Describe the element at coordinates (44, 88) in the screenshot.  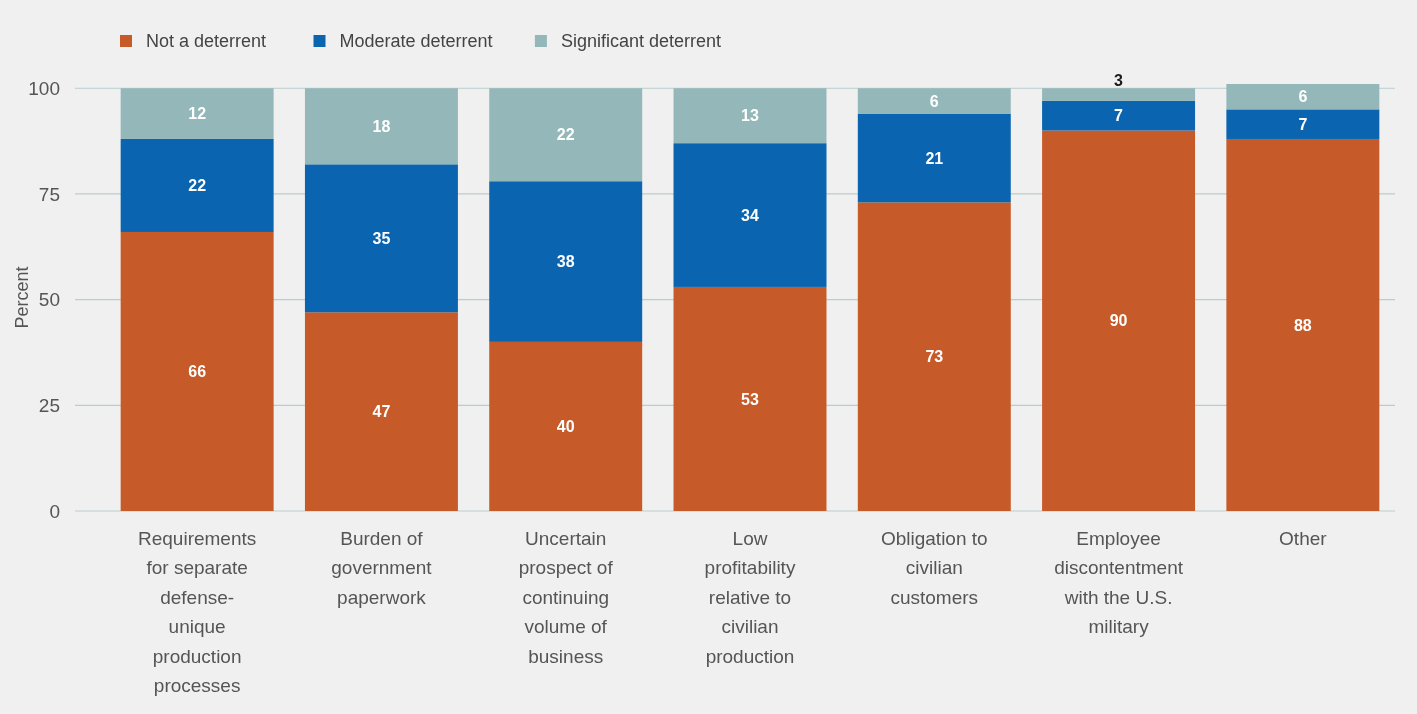
I see `y-tick-label: 100` at that location.